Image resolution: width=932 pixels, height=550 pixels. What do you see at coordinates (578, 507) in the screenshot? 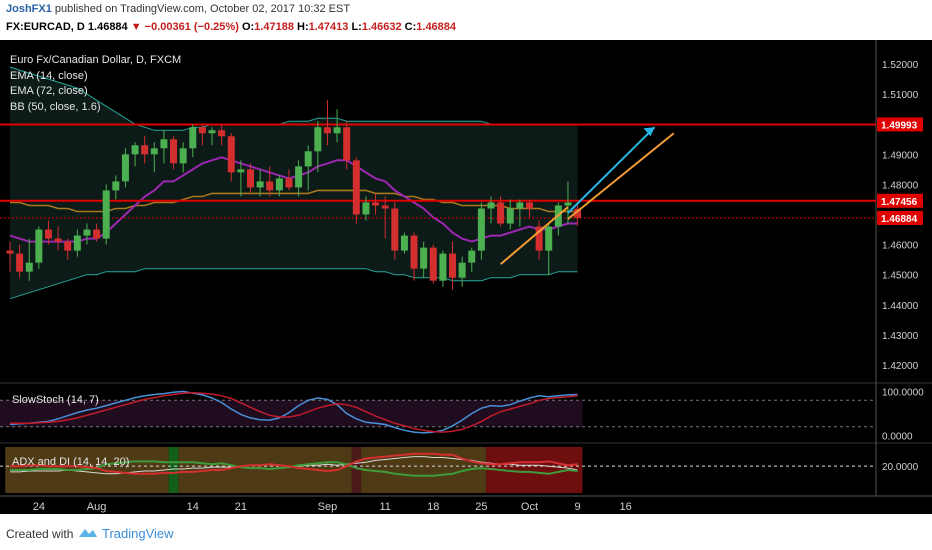
I see `time-tick-label: 9` at bounding box center [578, 507].